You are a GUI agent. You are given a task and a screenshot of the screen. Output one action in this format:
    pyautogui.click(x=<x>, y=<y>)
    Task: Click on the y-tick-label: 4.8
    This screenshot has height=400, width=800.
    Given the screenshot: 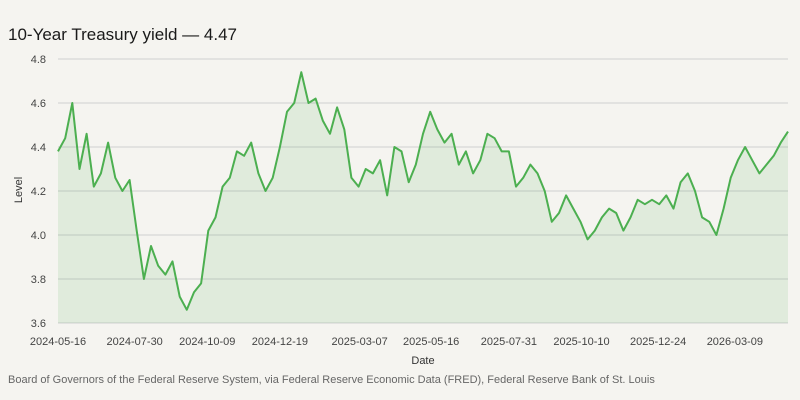 What is the action you would take?
    pyautogui.click(x=38, y=60)
    